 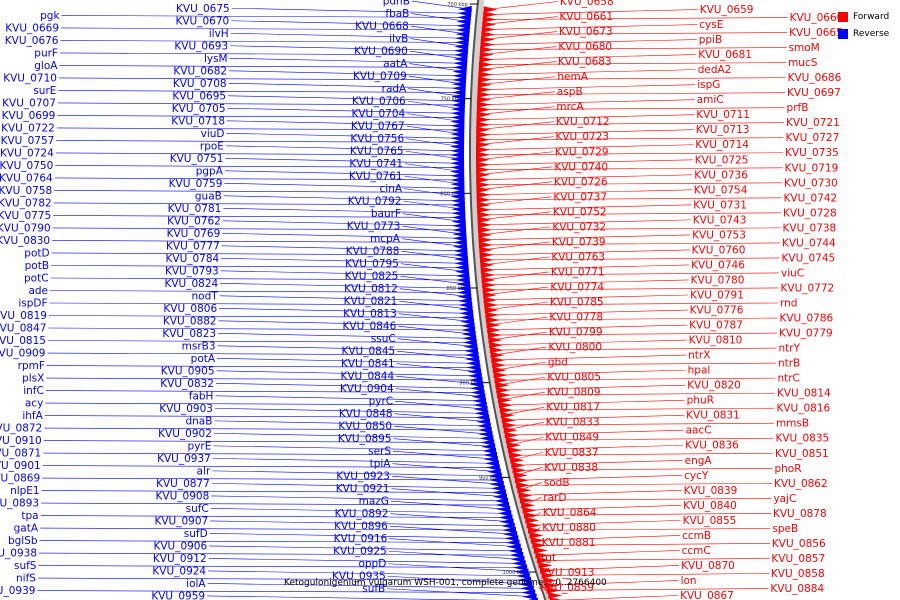 I want to click on gene-label: KVU_0880, so click(x=569, y=528).